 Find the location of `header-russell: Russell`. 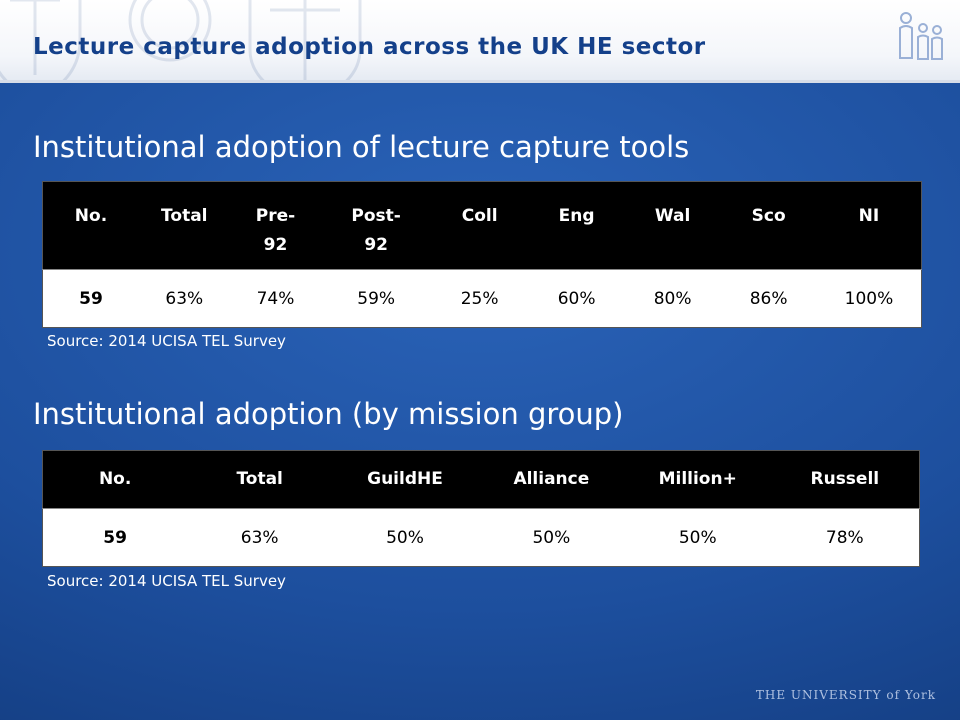

header-russell: Russell is located at coordinates (845, 479).